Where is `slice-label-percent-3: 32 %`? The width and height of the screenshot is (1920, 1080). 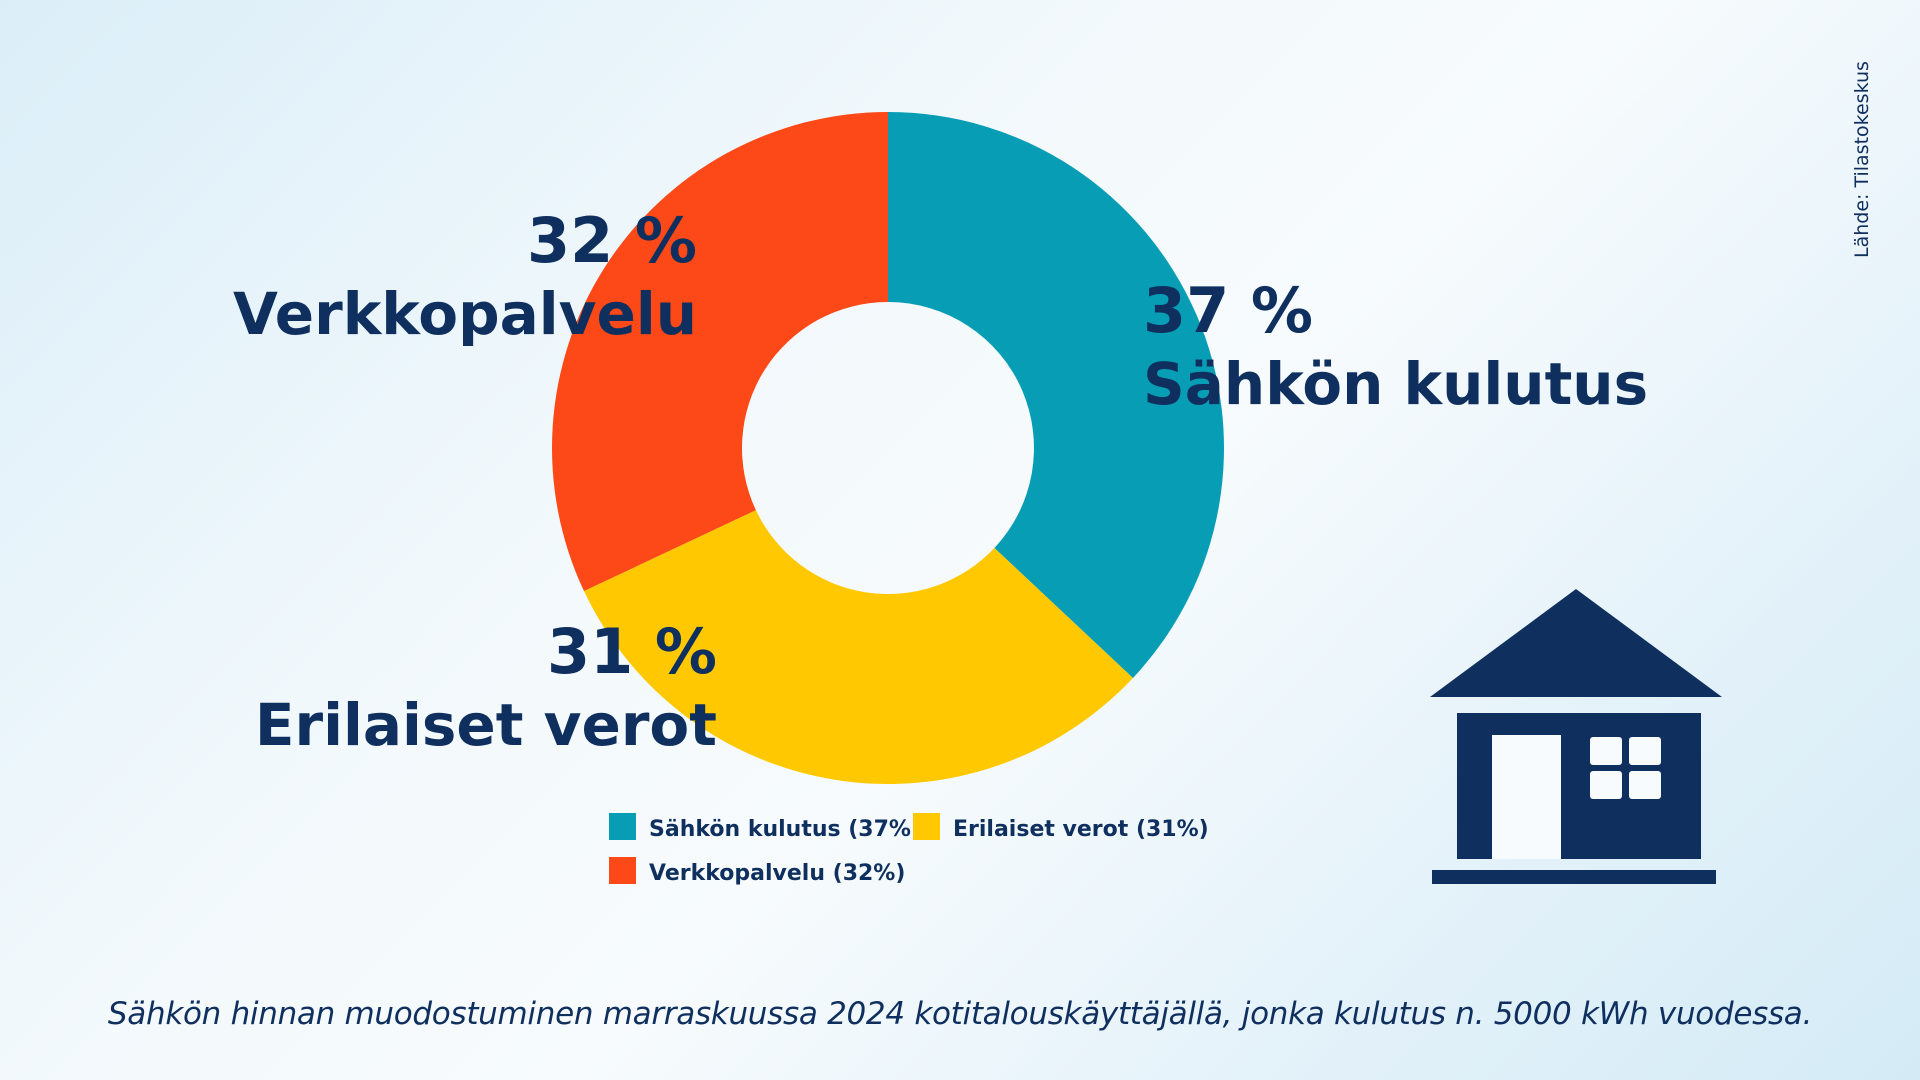
slice-label-percent-3: 32 % is located at coordinates (612, 240).